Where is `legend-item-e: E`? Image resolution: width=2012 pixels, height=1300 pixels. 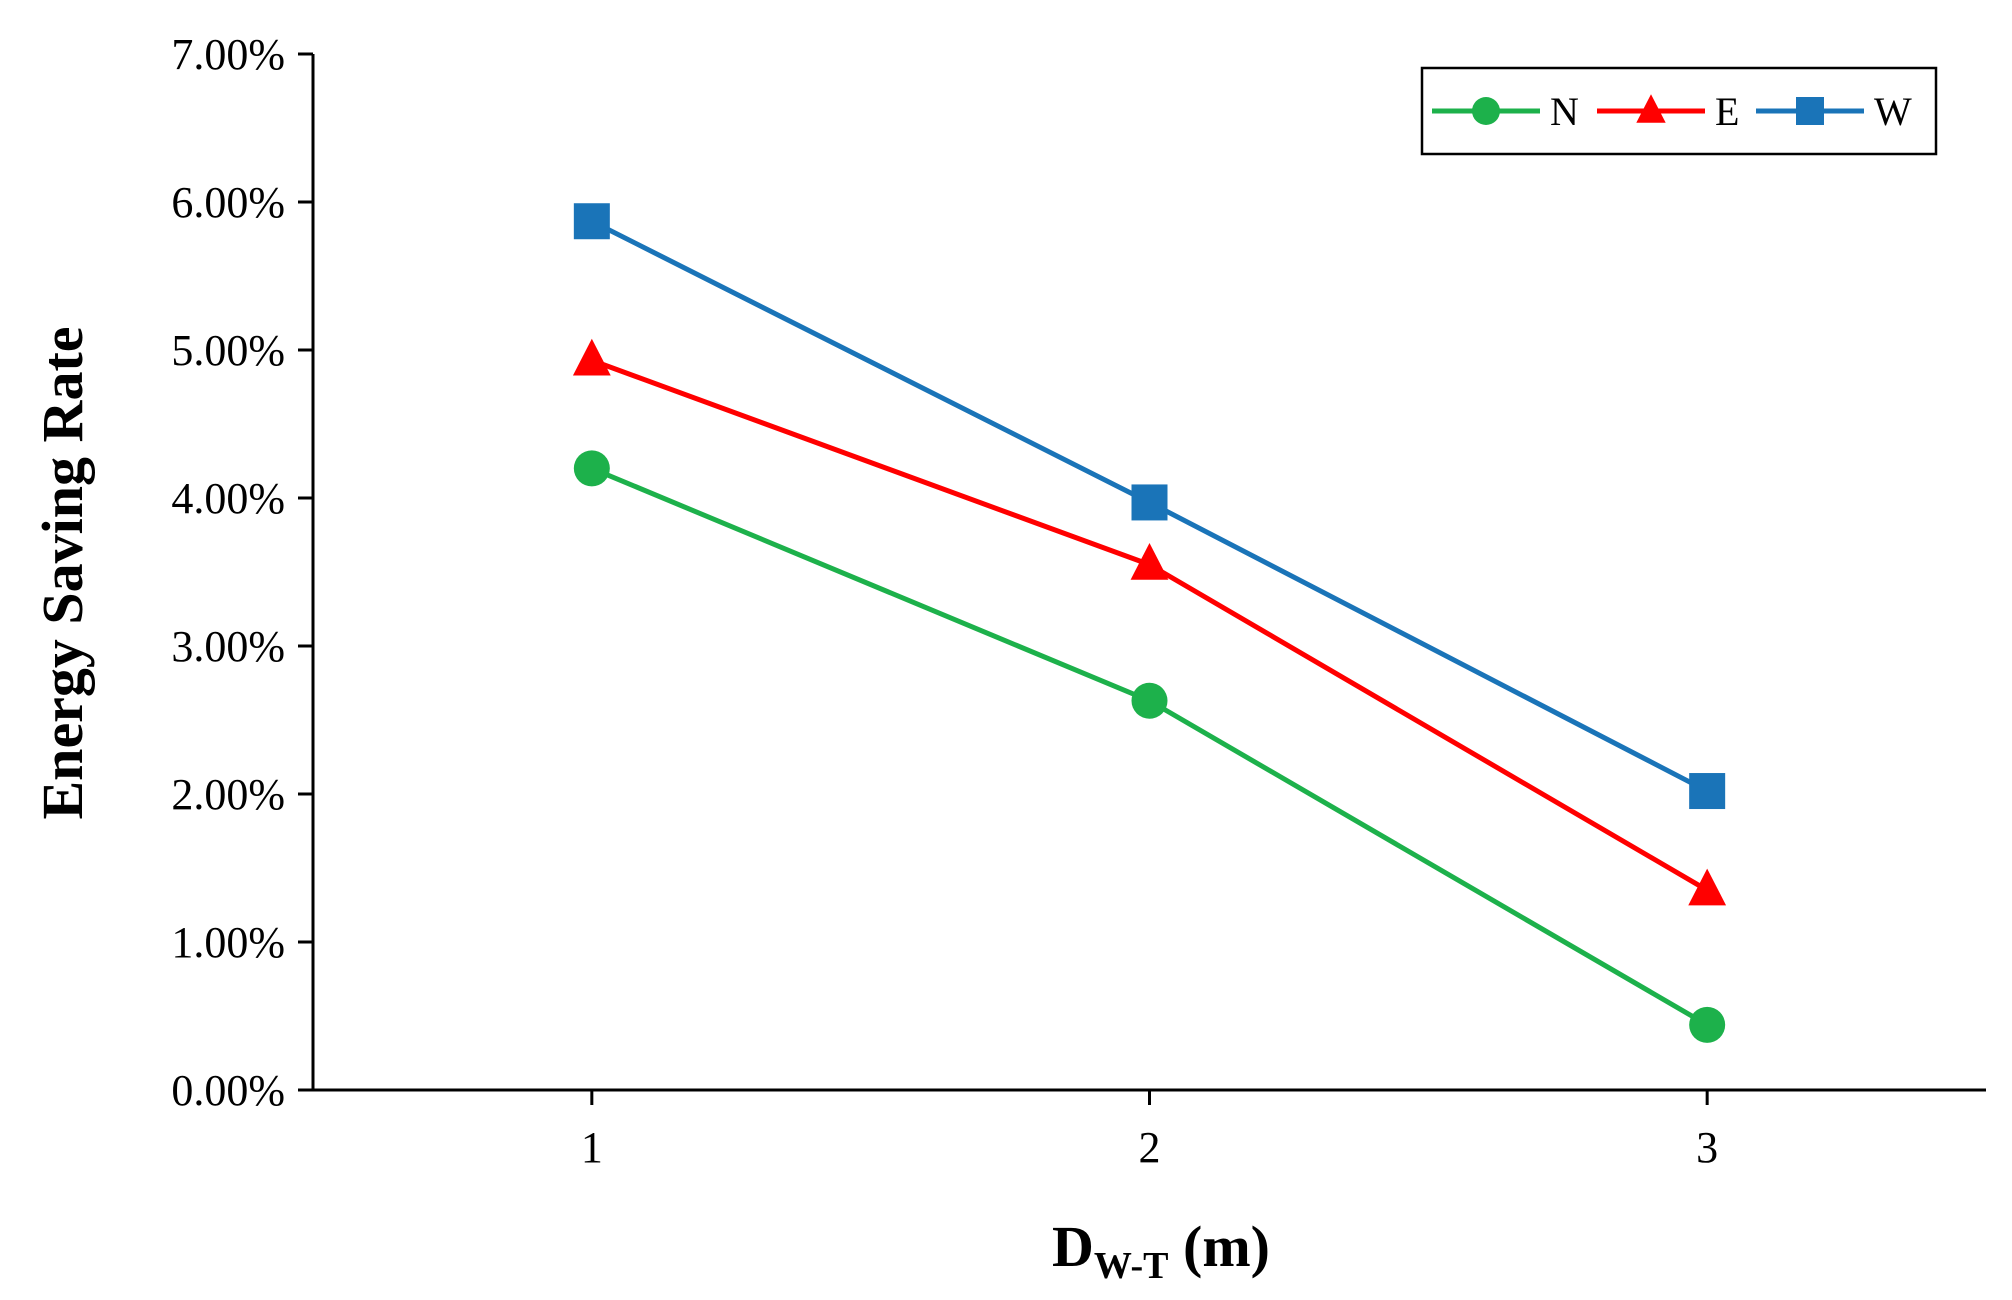 legend-item-e: E is located at coordinates (1668, 111).